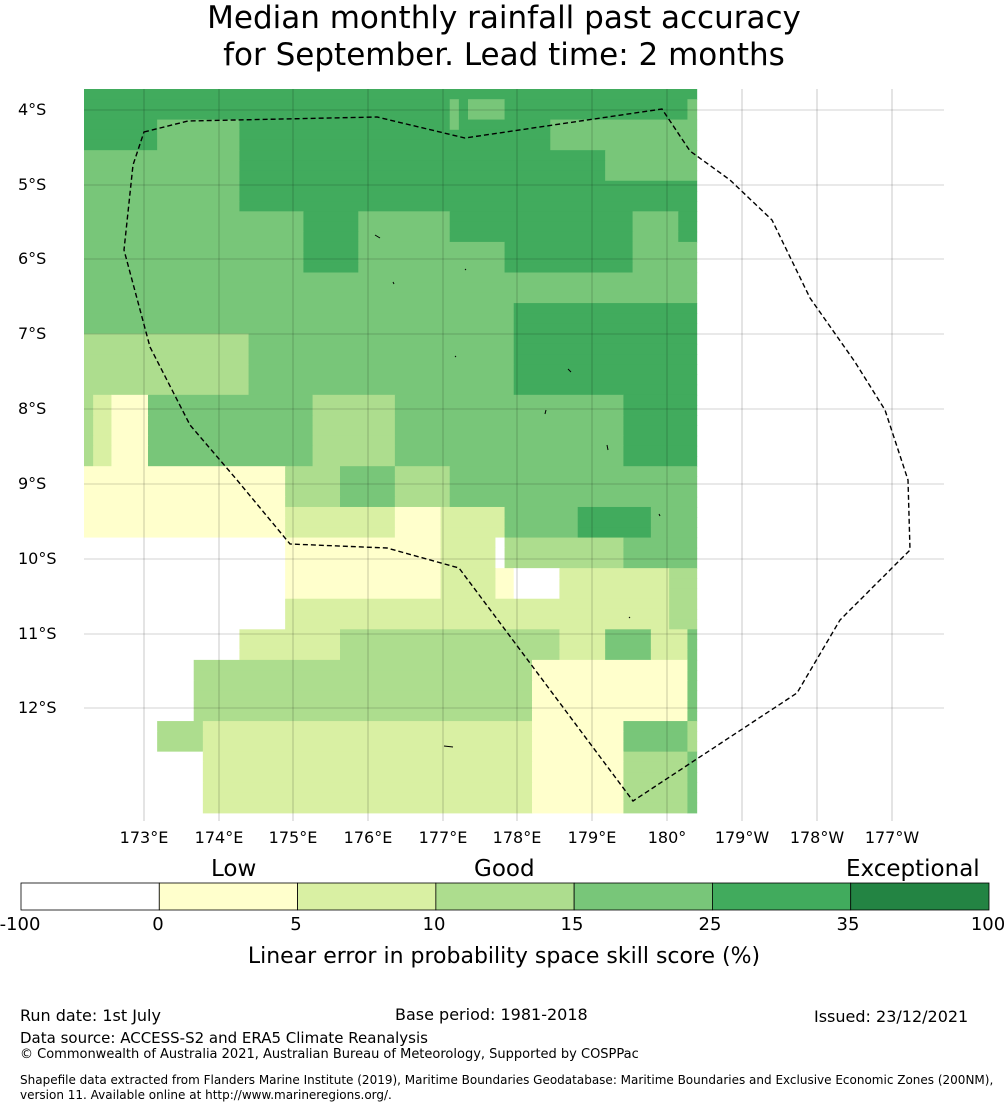 This screenshot has width=1008, height=1110. I want to click on base-period: Base period: 1981-2018, so click(491, 1014).